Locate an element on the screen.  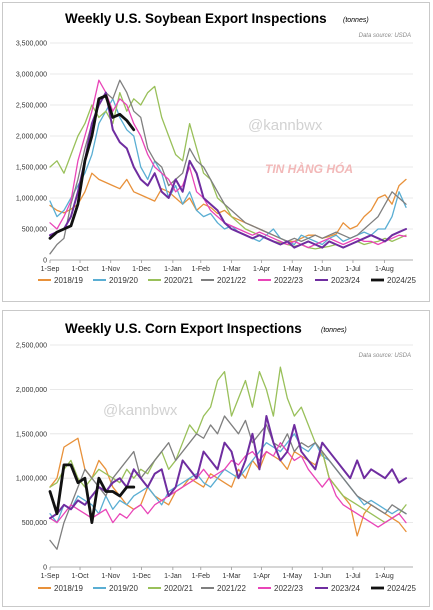
corn-x-tick-label: 1-Mar is located at coordinates (231, 576).